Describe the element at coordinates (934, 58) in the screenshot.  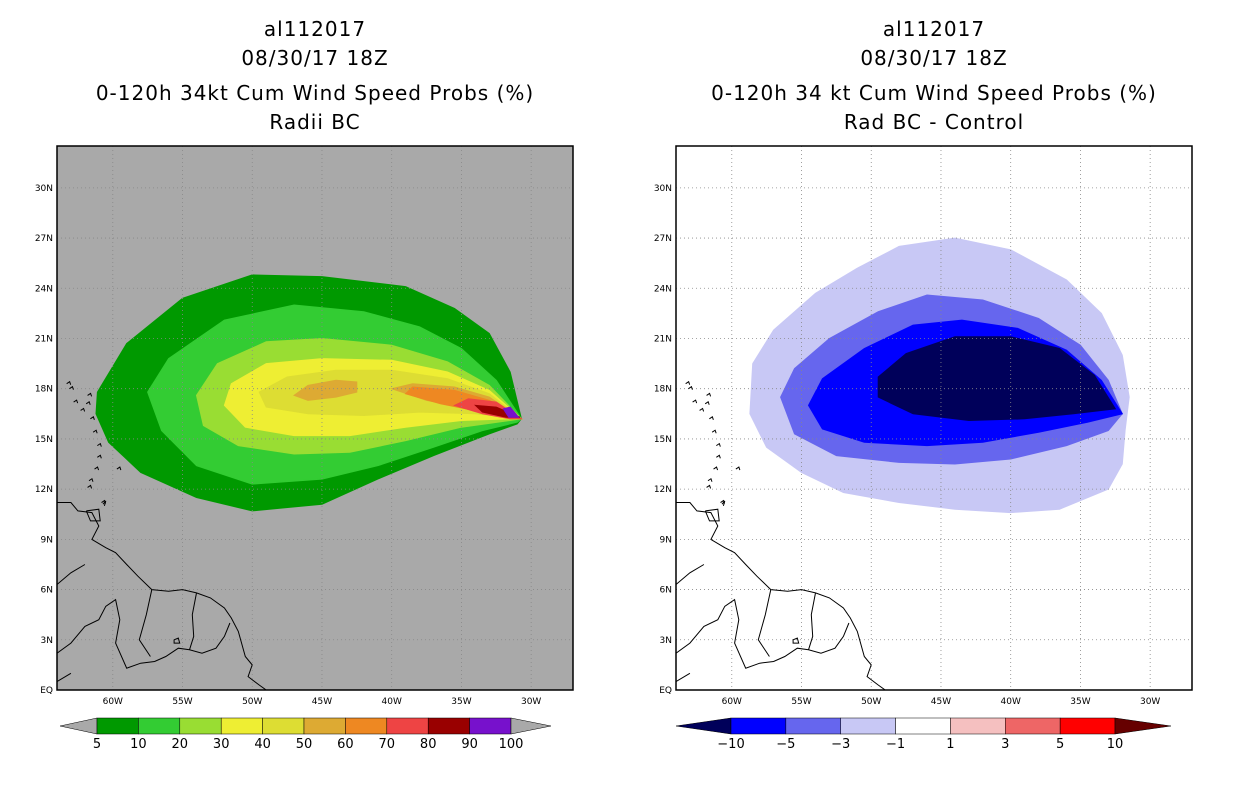
I see `right-datetime: 08/30/17 18Z` at that location.